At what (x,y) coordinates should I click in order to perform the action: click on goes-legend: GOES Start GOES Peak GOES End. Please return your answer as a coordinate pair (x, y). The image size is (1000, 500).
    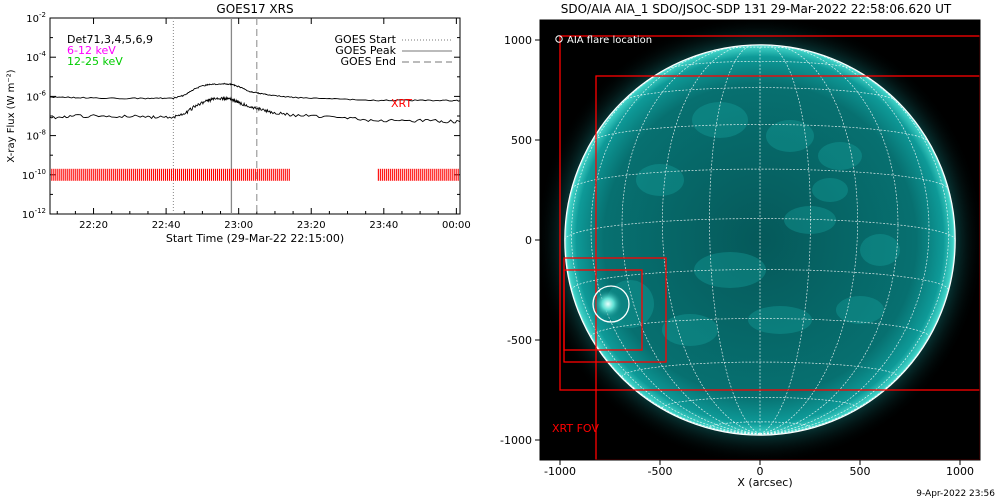
    Looking at the image, I should click on (393, 50).